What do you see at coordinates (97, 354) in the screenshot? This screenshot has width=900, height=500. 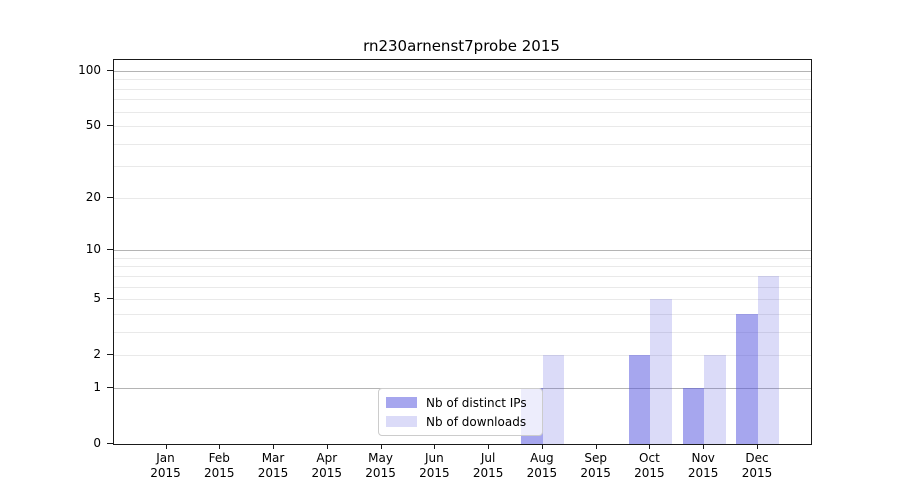 I see `y-tick-label-2: 2` at bounding box center [97, 354].